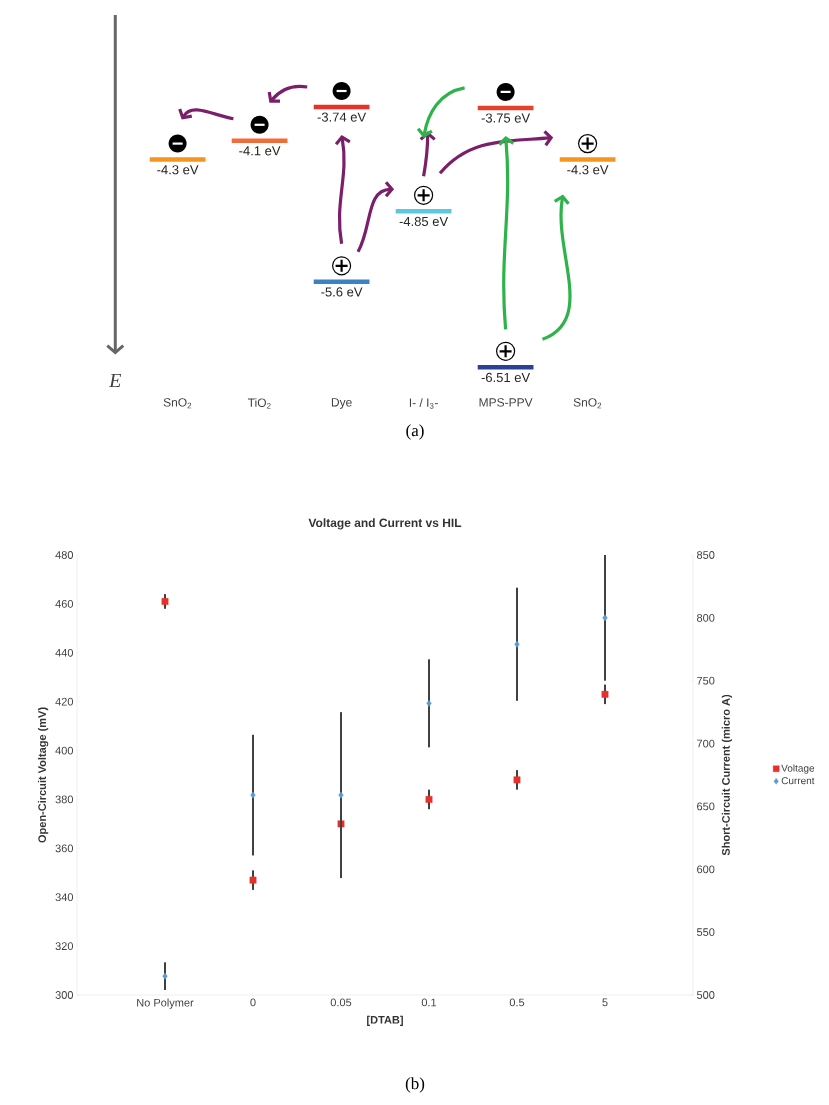 This screenshot has width=829, height=1105. What do you see at coordinates (506, 118) in the screenshot?
I see `data-label: -3.75 eV` at bounding box center [506, 118].